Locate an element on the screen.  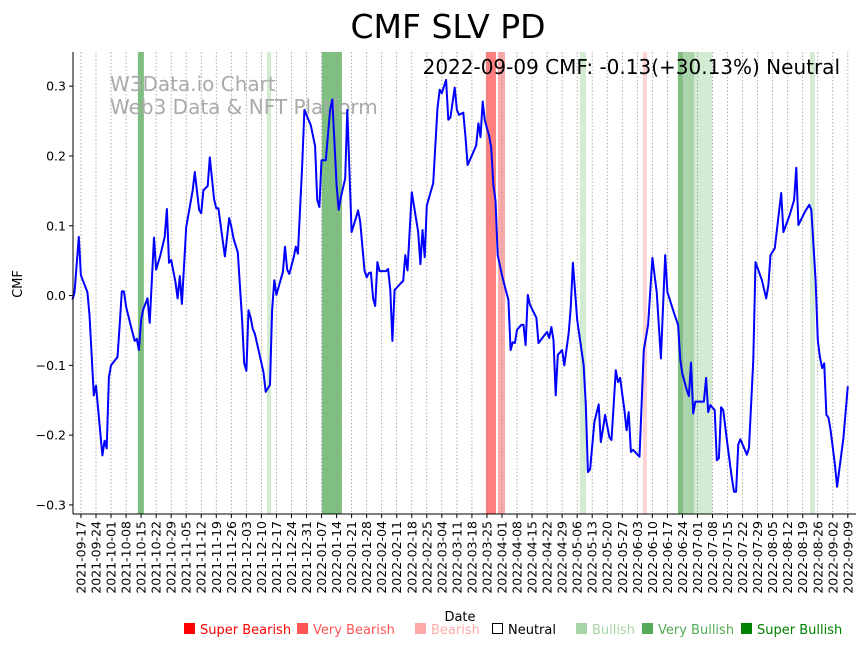
x-tick-label: 2022-05-27 is located at coordinates (622, 557).